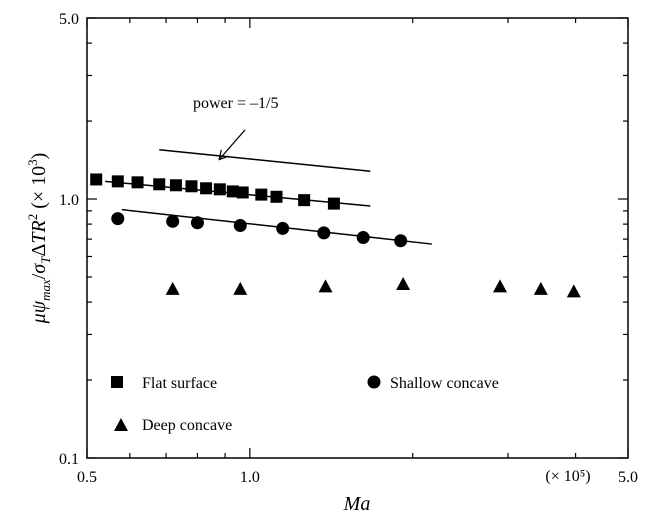 This screenshot has width=659, height=519. I want to click on y-tick-label: 1.0, so click(69, 200).